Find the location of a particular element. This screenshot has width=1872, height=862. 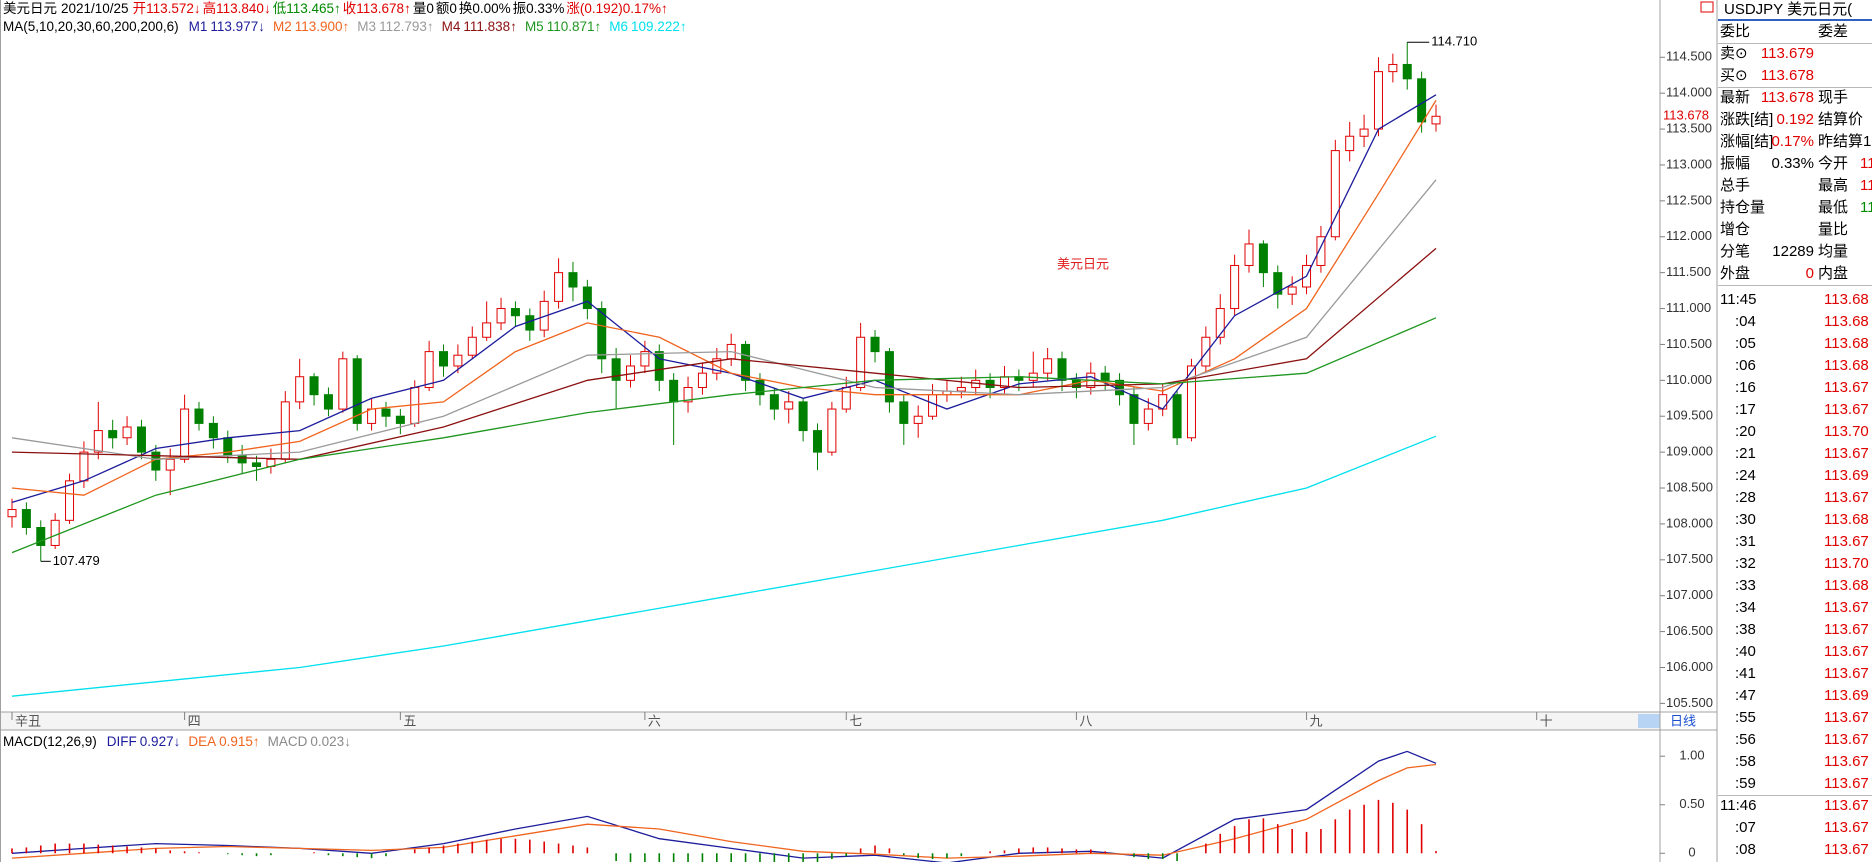

trade-time: :30 is located at coordinates (1745, 519).